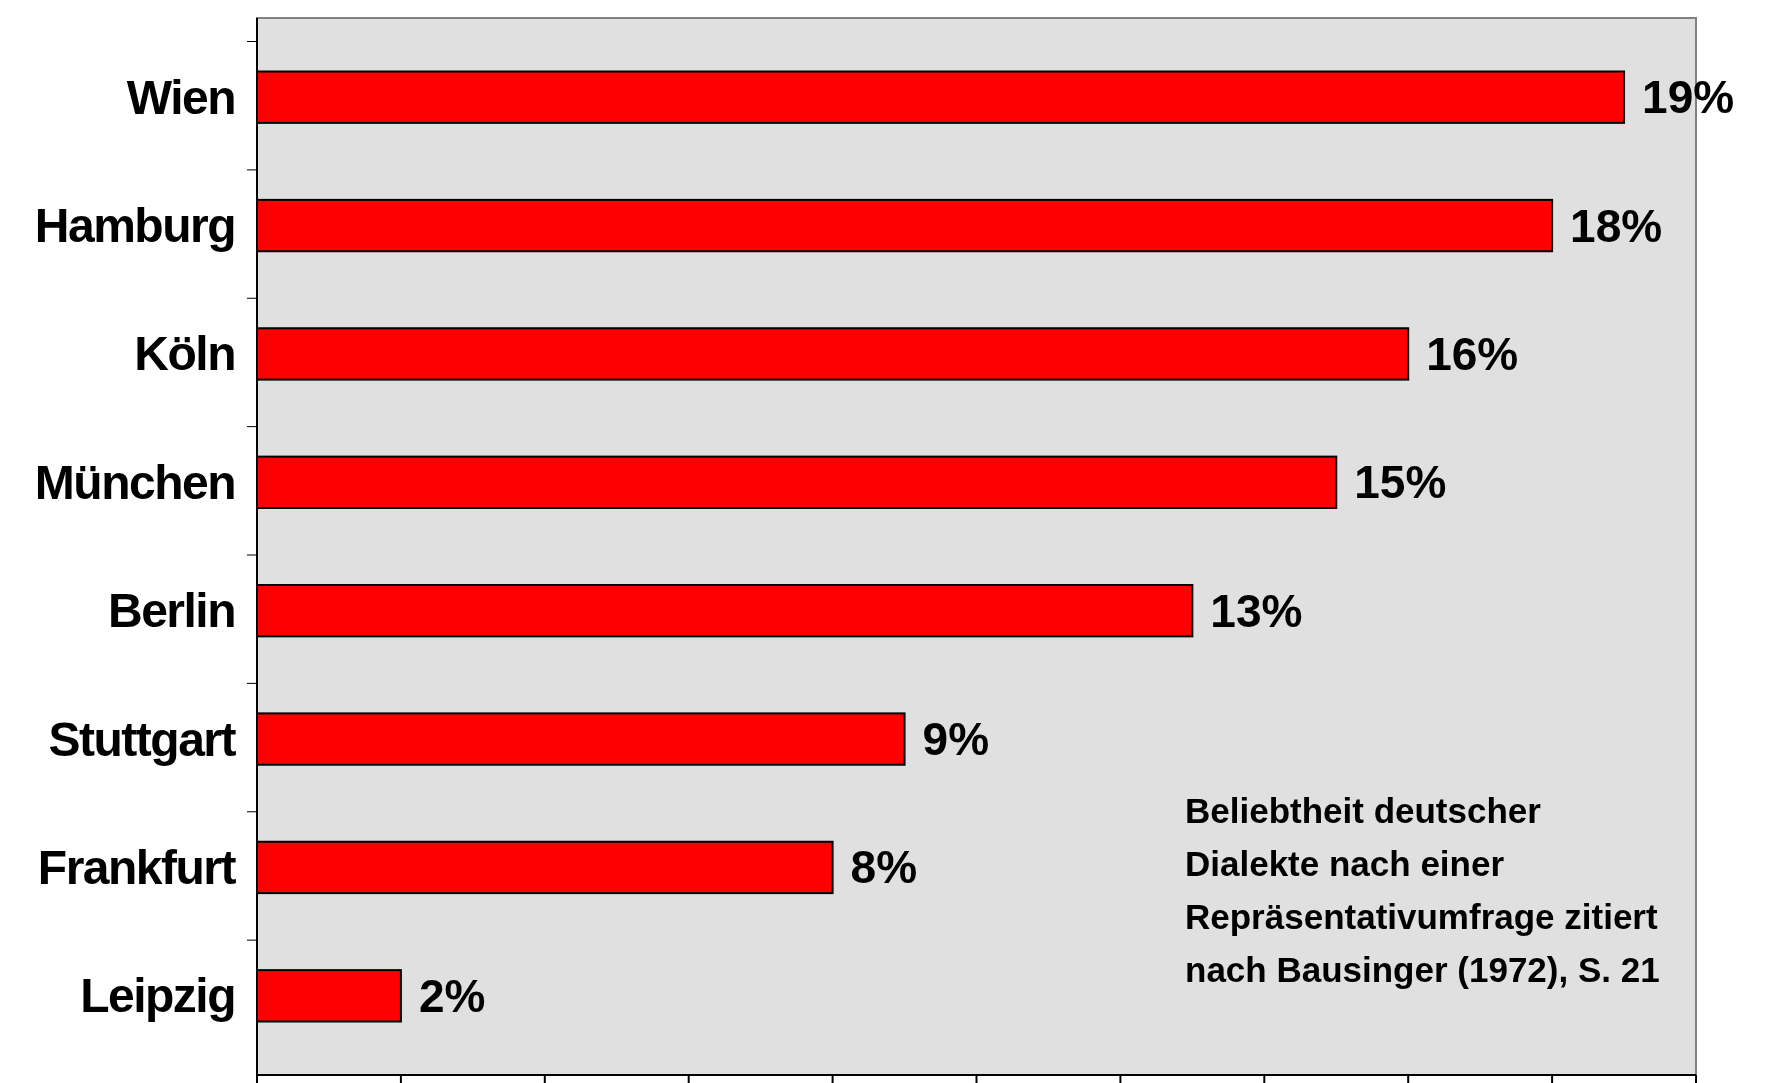 The image size is (1765, 1083). What do you see at coordinates (157, 996) in the screenshot?
I see `y-tick-label: Leipzig` at bounding box center [157, 996].